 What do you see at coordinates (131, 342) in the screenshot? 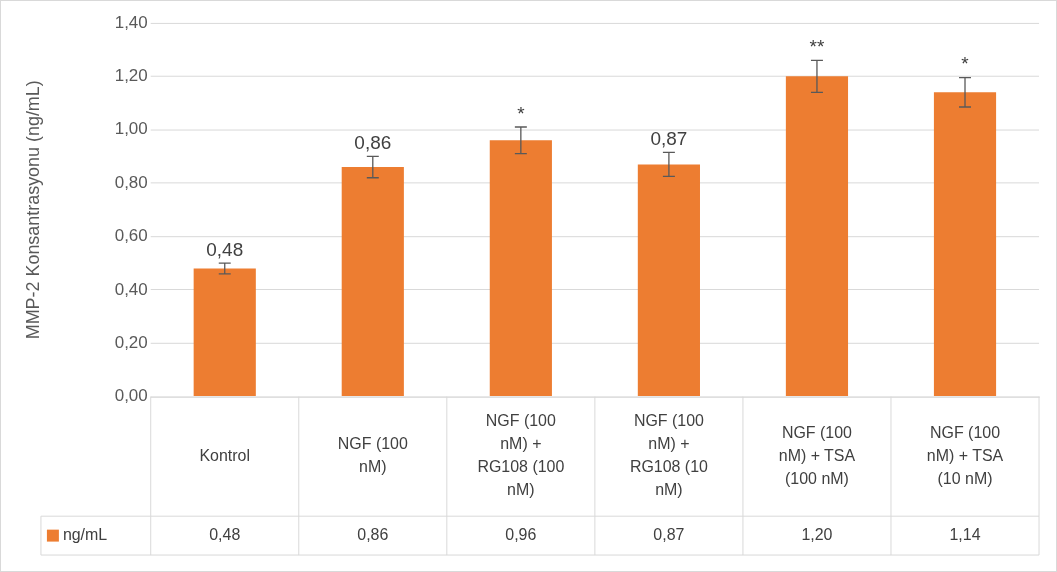
I see `y-tick-label: 0,20` at bounding box center [131, 342].